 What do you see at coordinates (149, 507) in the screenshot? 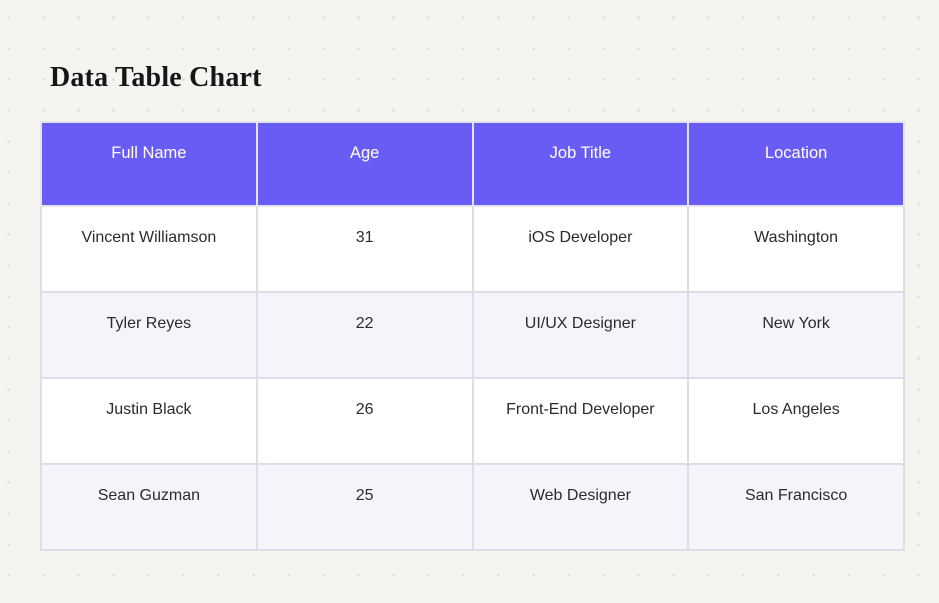
I see `table-cell: Sean Guzman` at bounding box center [149, 507].